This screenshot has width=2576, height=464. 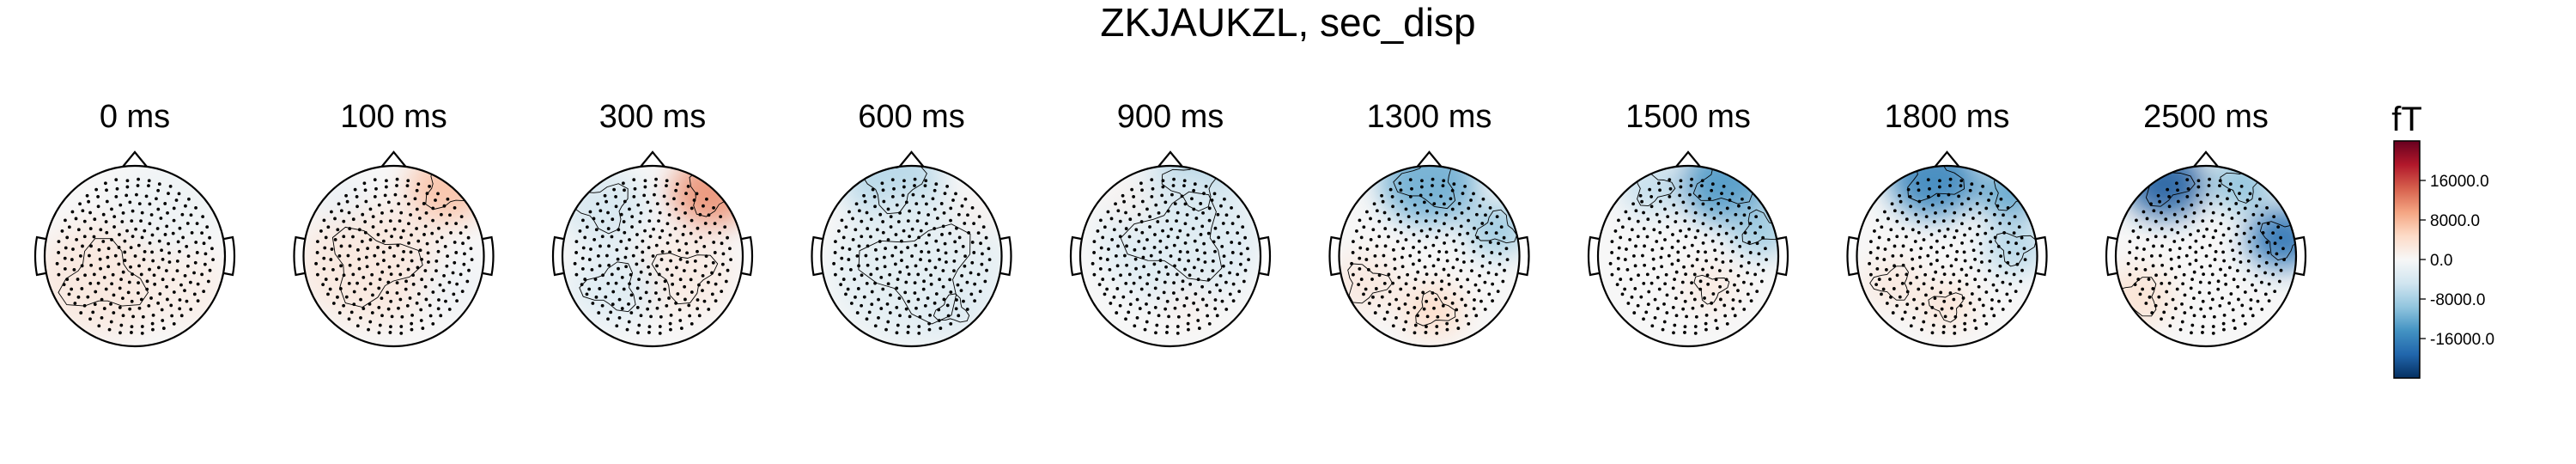 What do you see at coordinates (1947, 256) in the screenshot?
I see `head-outline` at bounding box center [1947, 256].